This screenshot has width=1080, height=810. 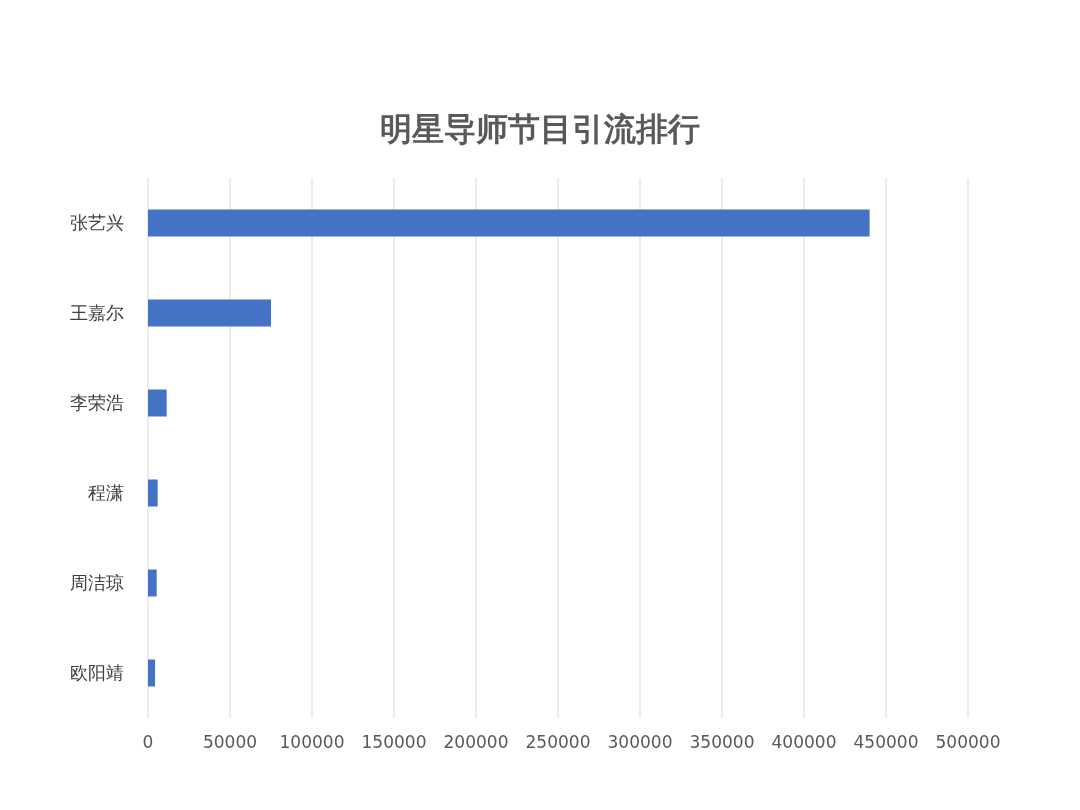 I want to click on y-tick-label: 周洁琼, so click(x=97, y=583).